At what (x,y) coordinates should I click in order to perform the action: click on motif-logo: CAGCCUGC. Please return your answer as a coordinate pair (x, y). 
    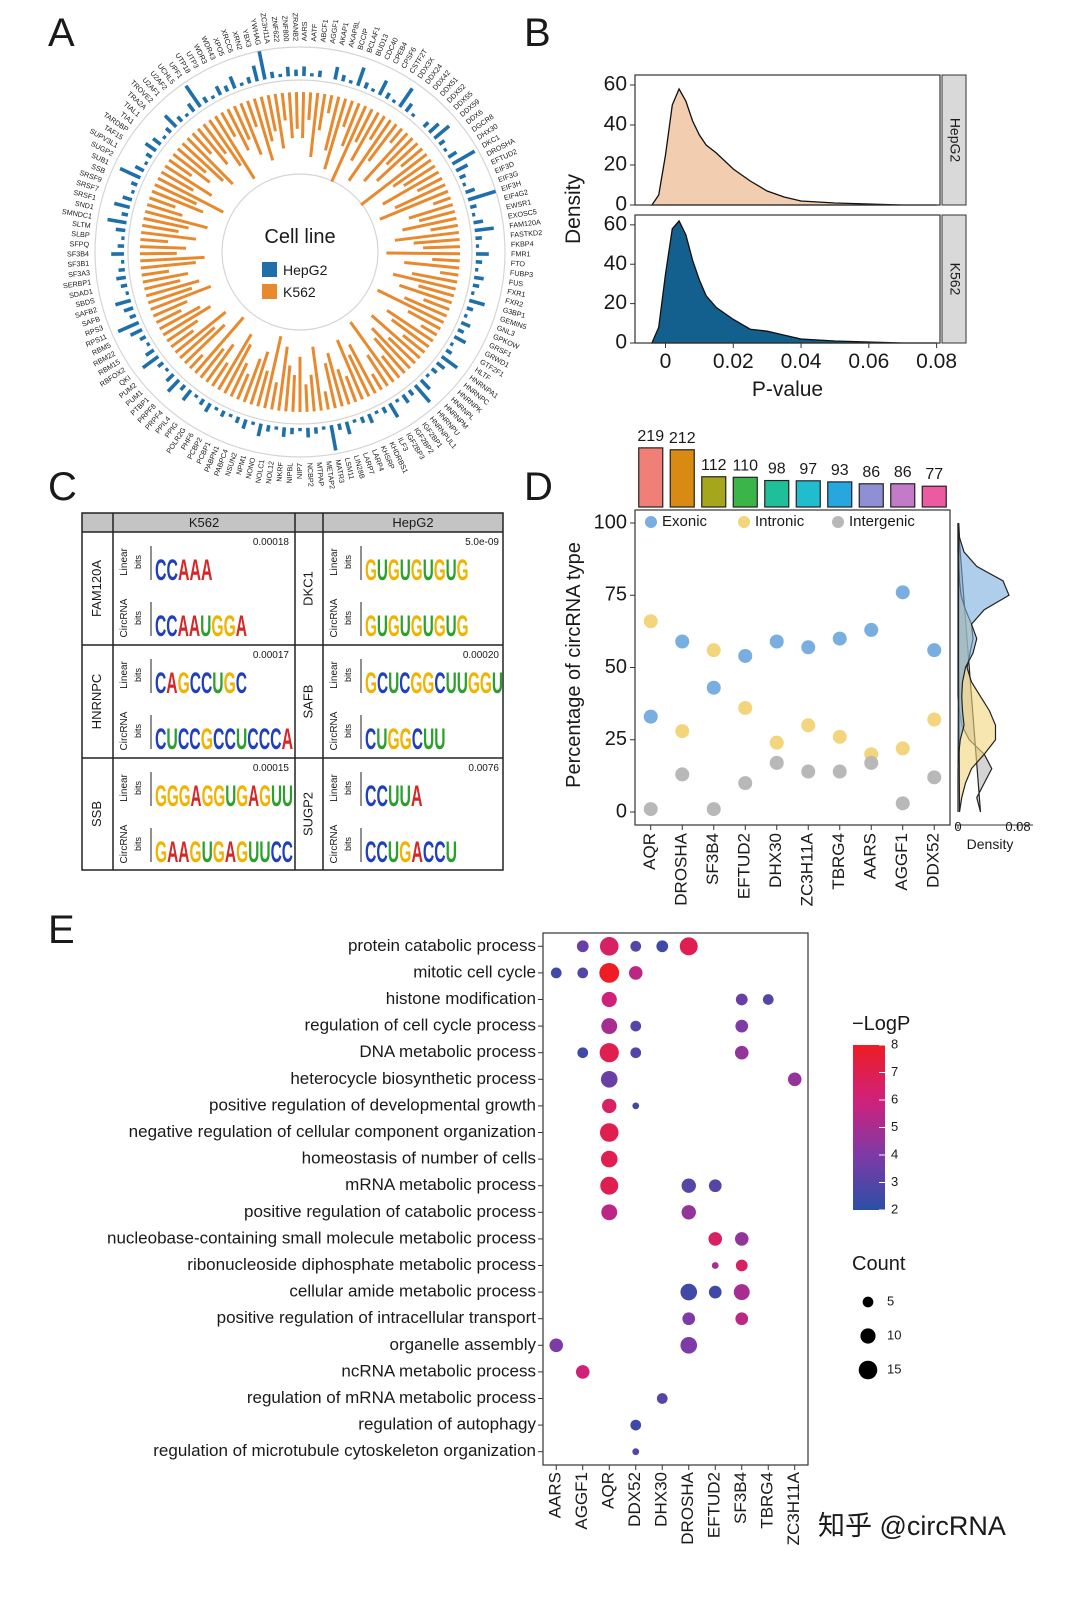
    Looking at the image, I should click on (201, 683).